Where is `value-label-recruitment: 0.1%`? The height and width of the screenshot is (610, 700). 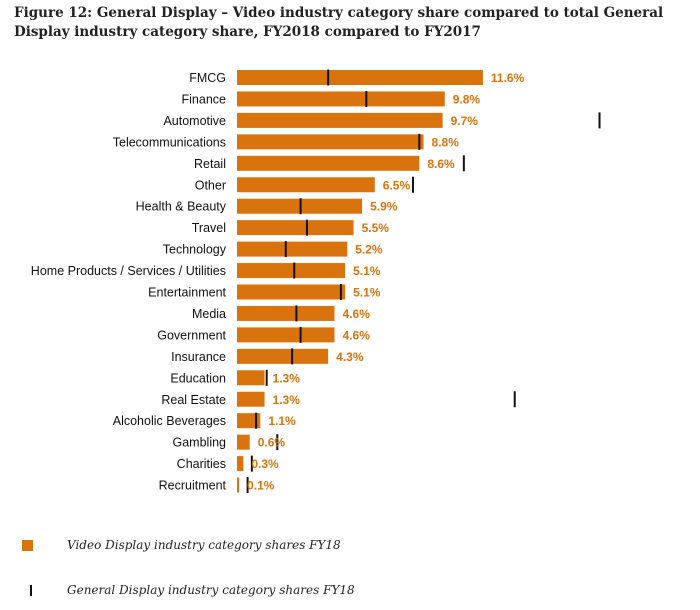
value-label-recruitment: 0.1% is located at coordinates (261, 486).